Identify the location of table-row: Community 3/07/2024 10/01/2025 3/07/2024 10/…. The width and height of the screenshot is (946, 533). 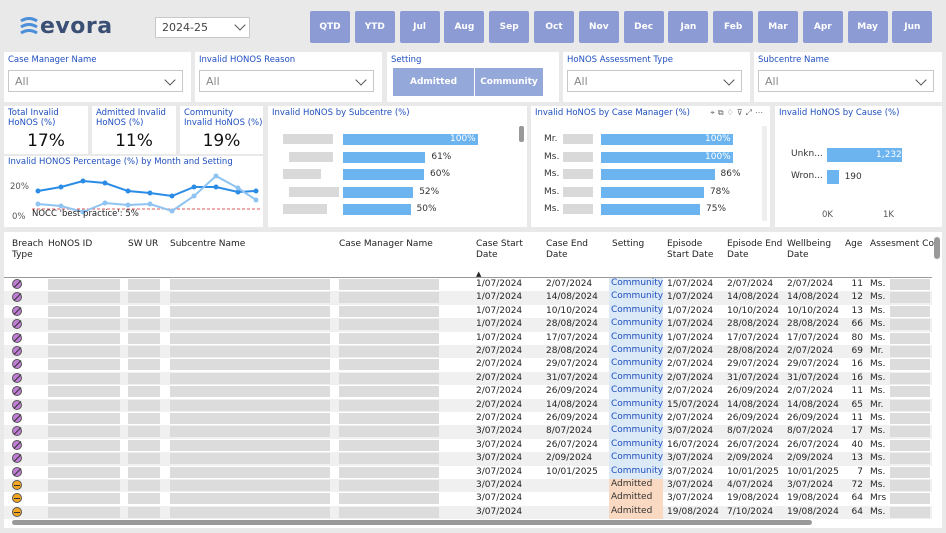
(468, 472).